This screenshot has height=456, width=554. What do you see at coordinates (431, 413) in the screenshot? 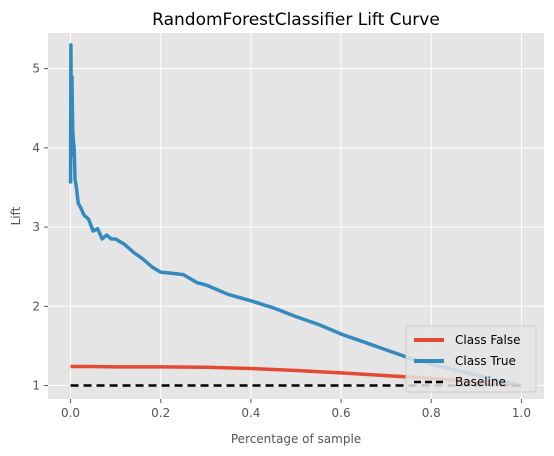
I see `x-tick-label: 0.8` at bounding box center [431, 413].